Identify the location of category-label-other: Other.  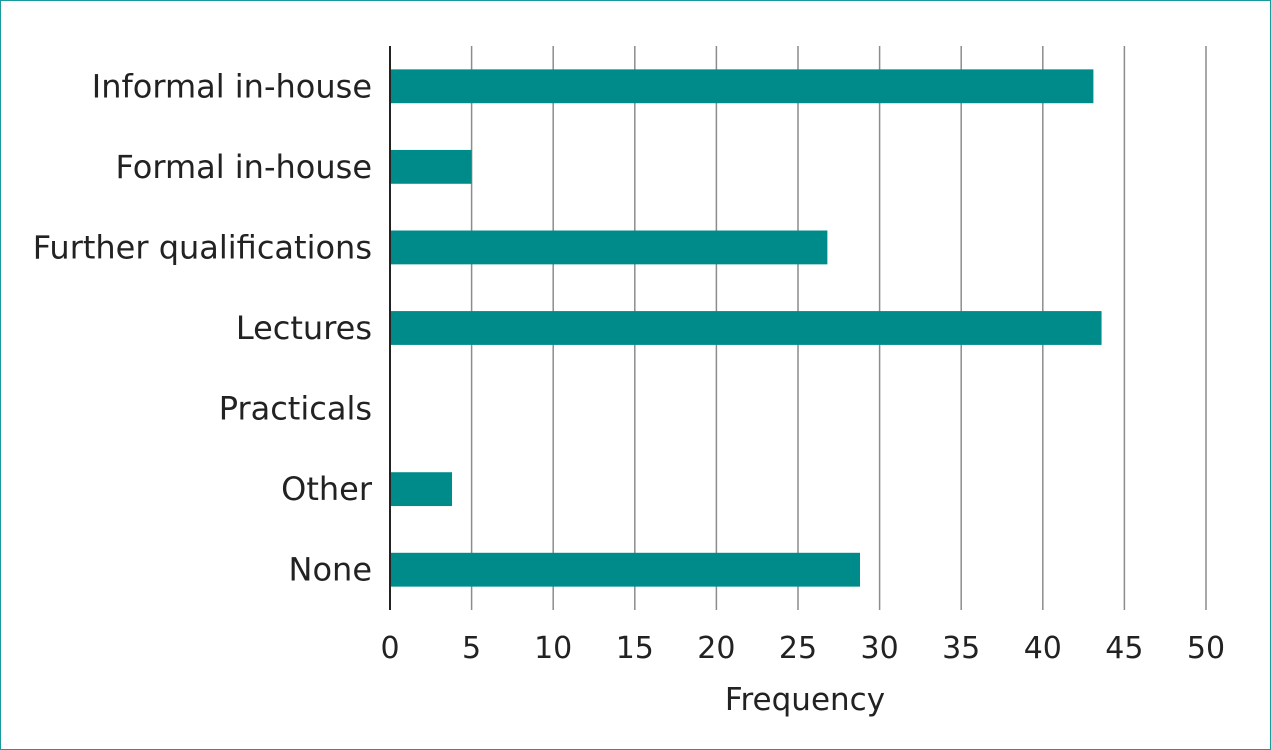
(327, 489).